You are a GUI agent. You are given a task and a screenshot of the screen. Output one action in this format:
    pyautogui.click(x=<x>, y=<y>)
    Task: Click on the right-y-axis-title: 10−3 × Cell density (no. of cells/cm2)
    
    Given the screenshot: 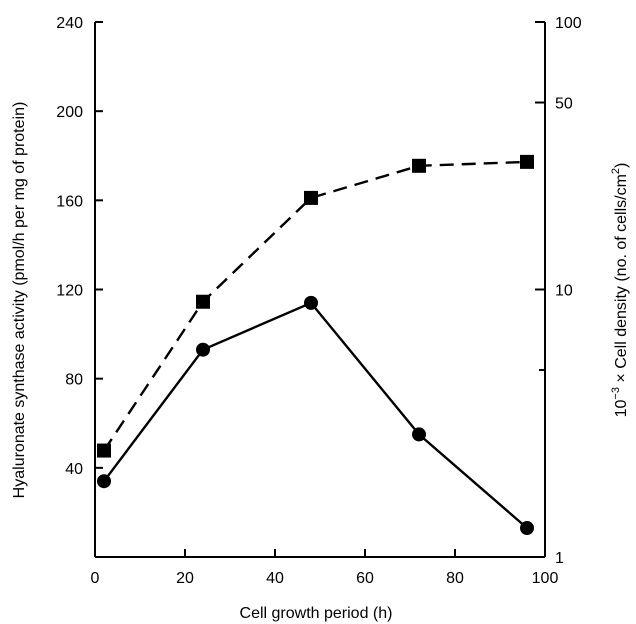 What is the action you would take?
    pyautogui.click(x=620, y=290)
    